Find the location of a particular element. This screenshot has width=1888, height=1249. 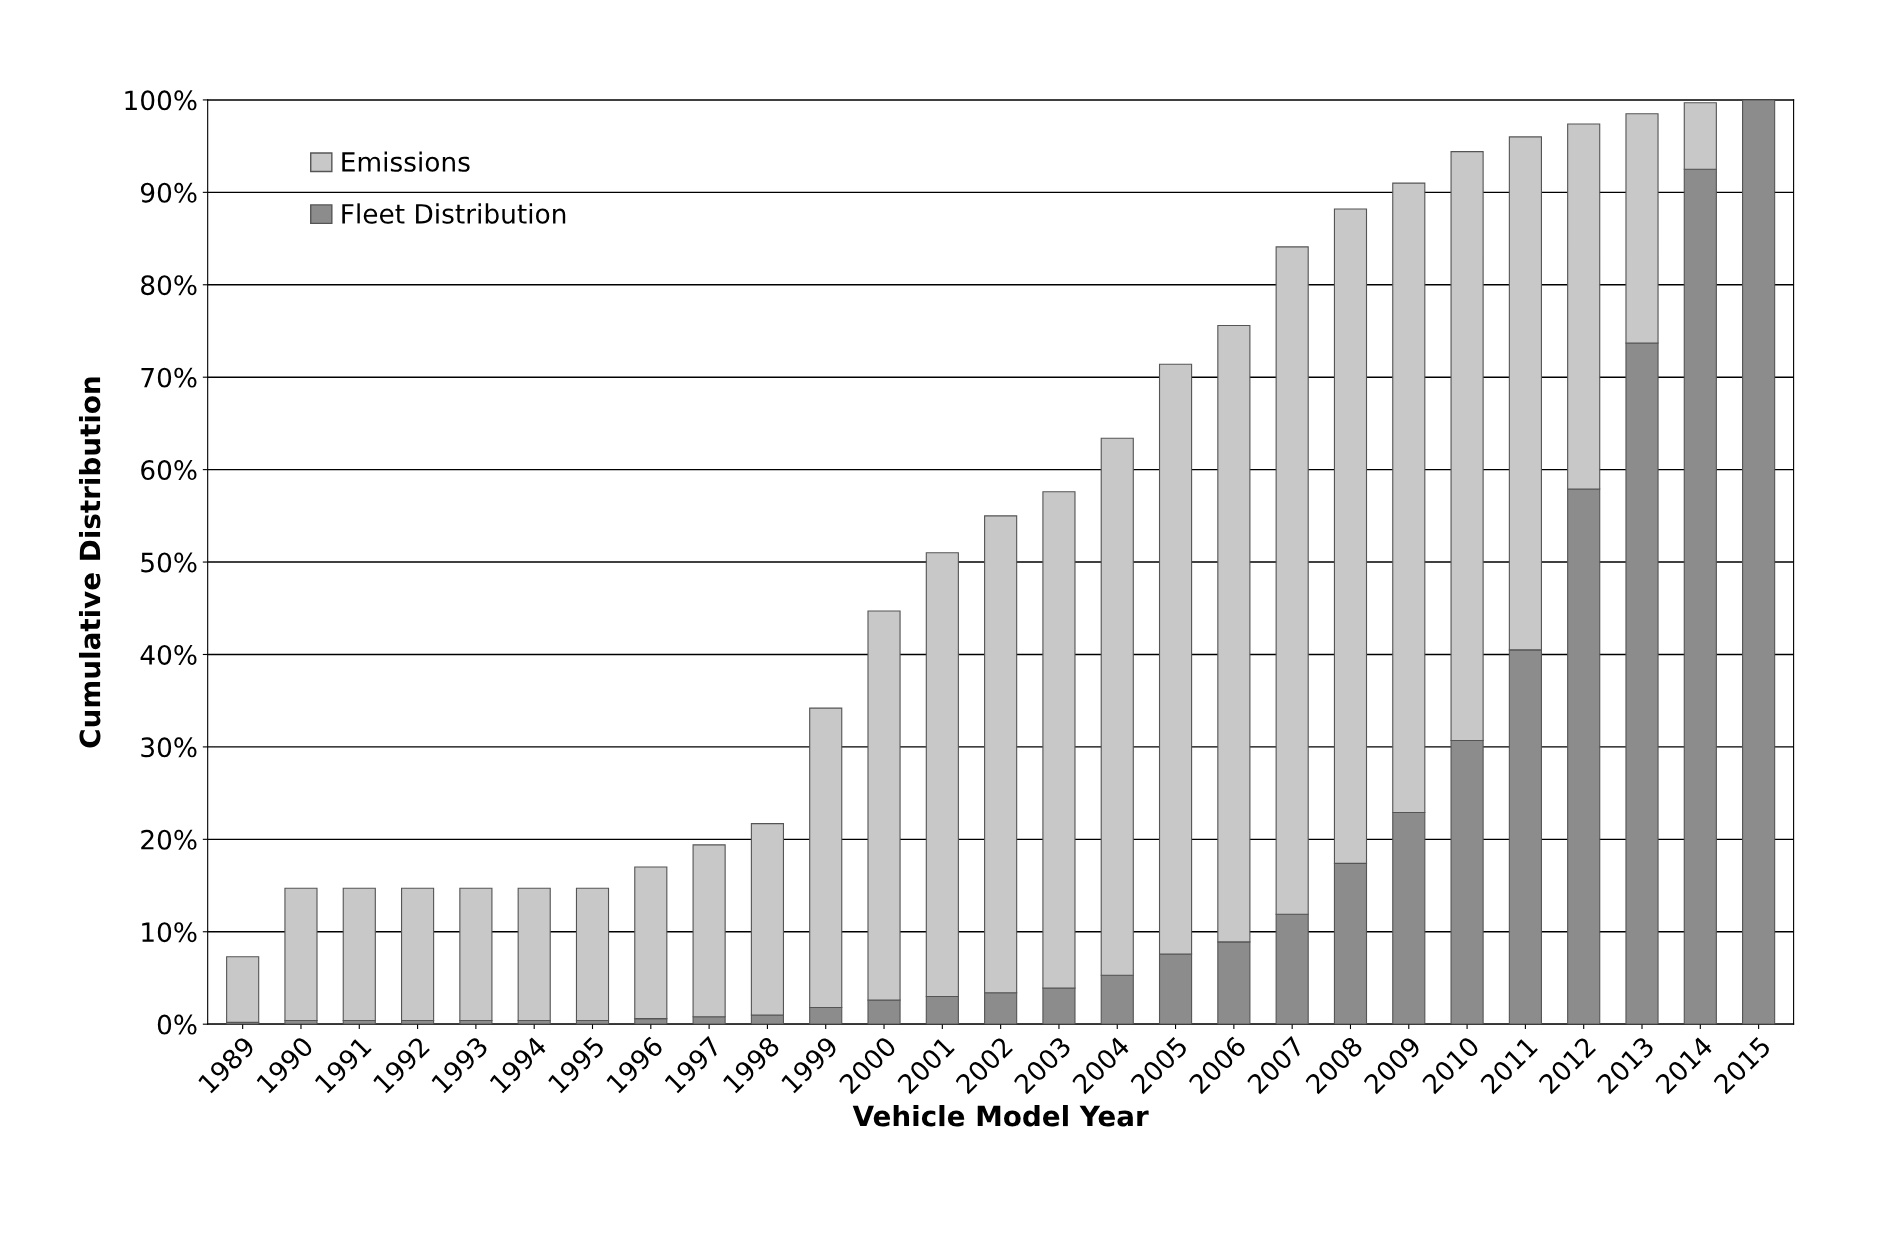

y-tick-label: 0% is located at coordinates (177, 1024).